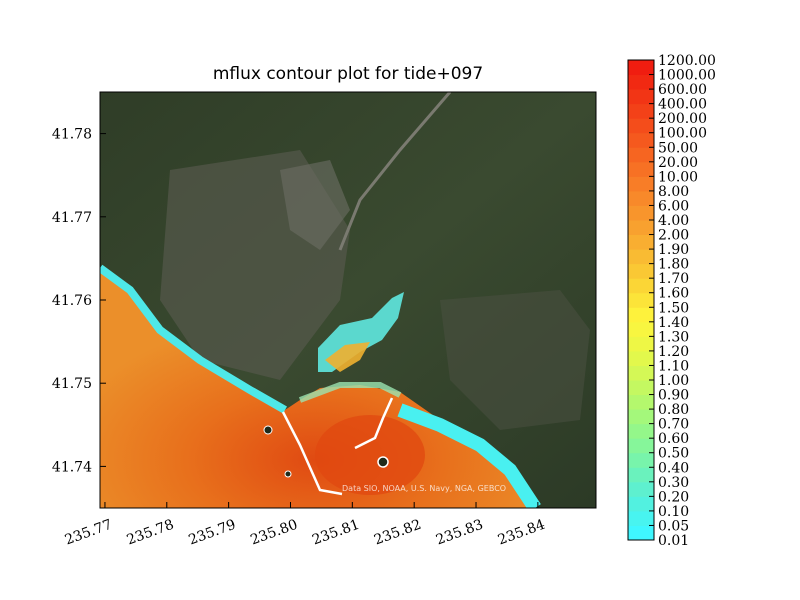 This screenshot has width=800, height=600. I want to click on colorbar-label: 4.00, so click(673, 221).